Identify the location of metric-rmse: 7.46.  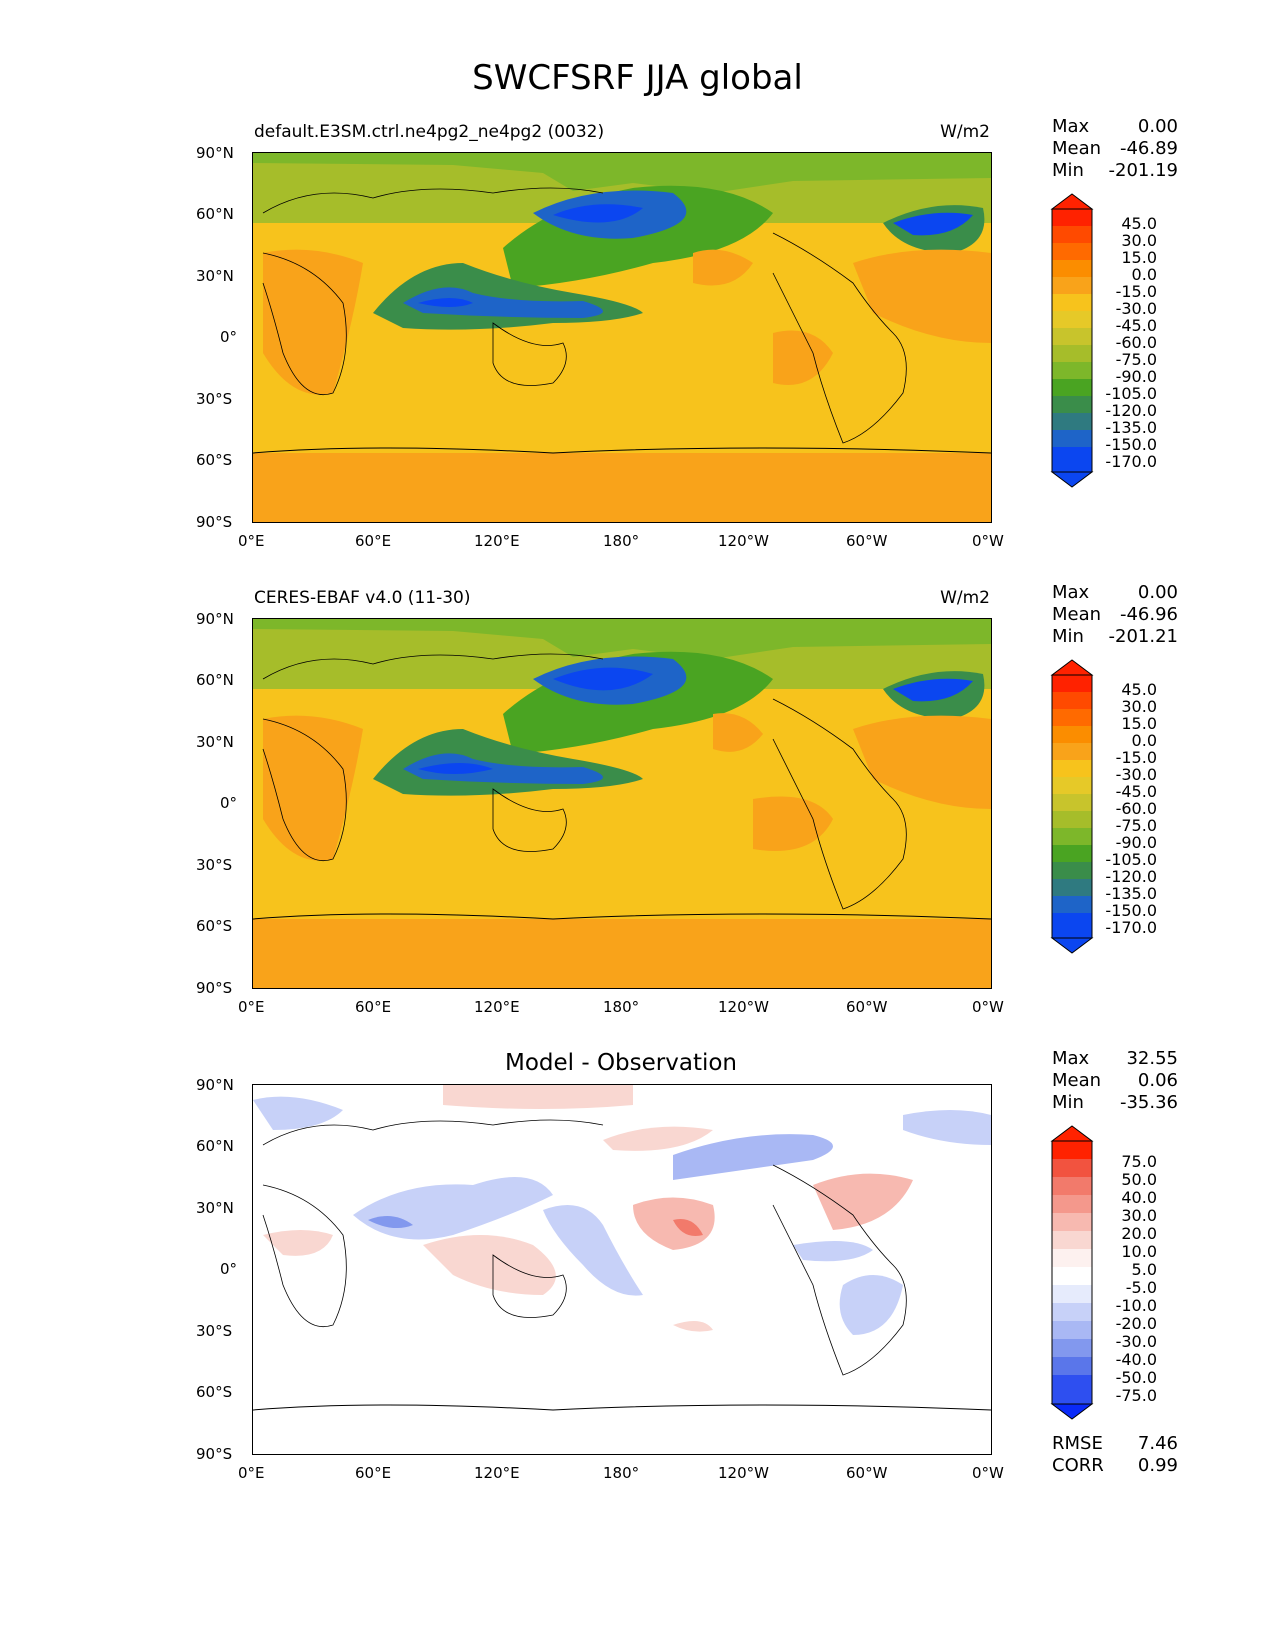
(1157, 1443).